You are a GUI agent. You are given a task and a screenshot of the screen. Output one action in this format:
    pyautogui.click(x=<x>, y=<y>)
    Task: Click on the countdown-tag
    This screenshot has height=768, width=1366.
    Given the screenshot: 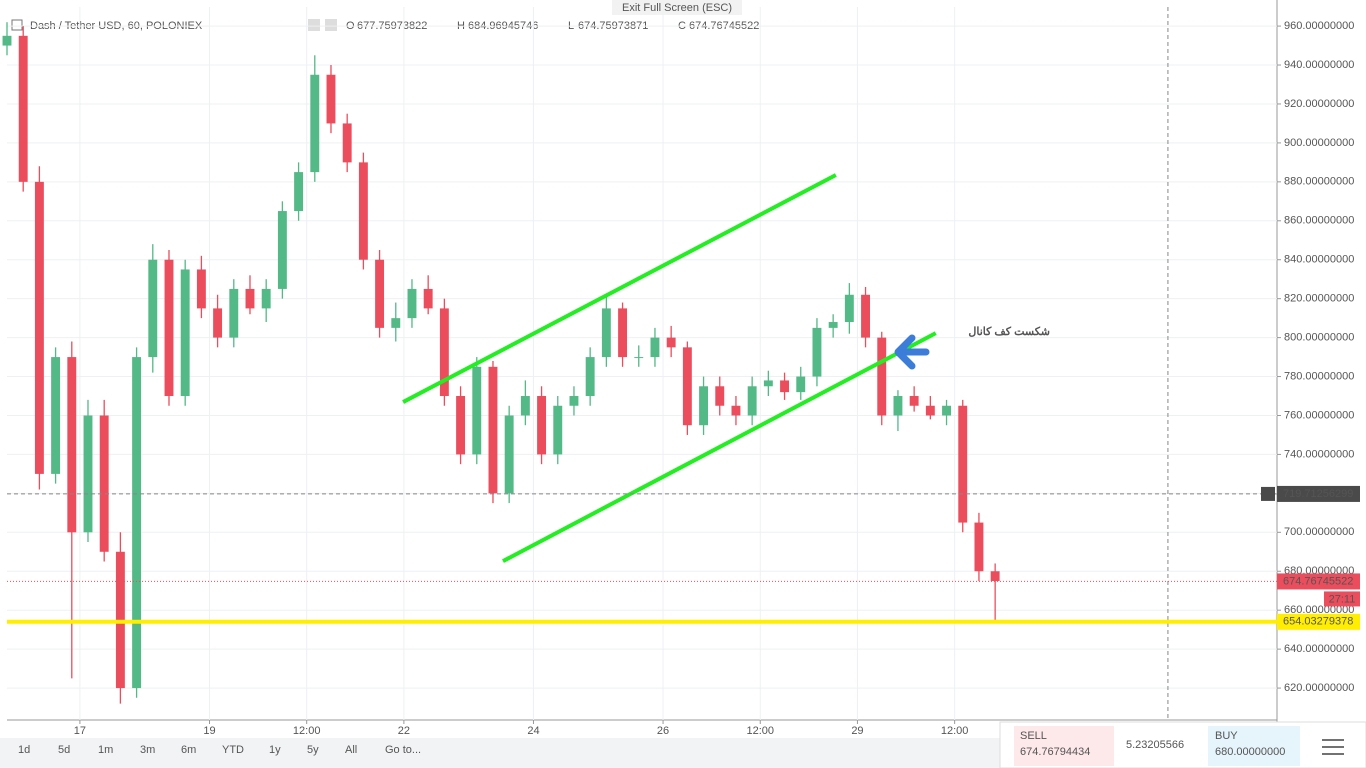 What is the action you would take?
    pyautogui.click(x=1342, y=599)
    